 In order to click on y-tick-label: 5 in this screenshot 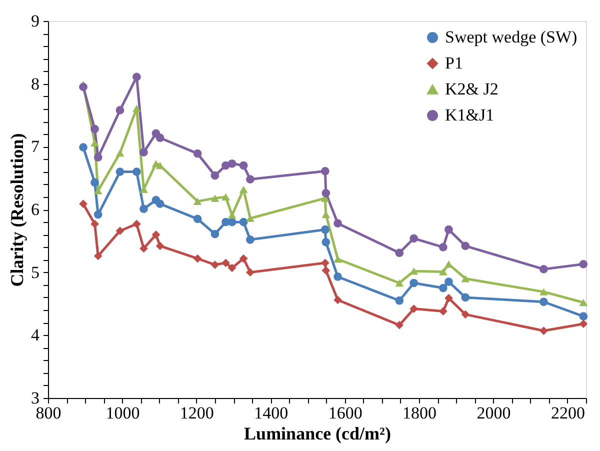, I will do `click(35, 272)`.